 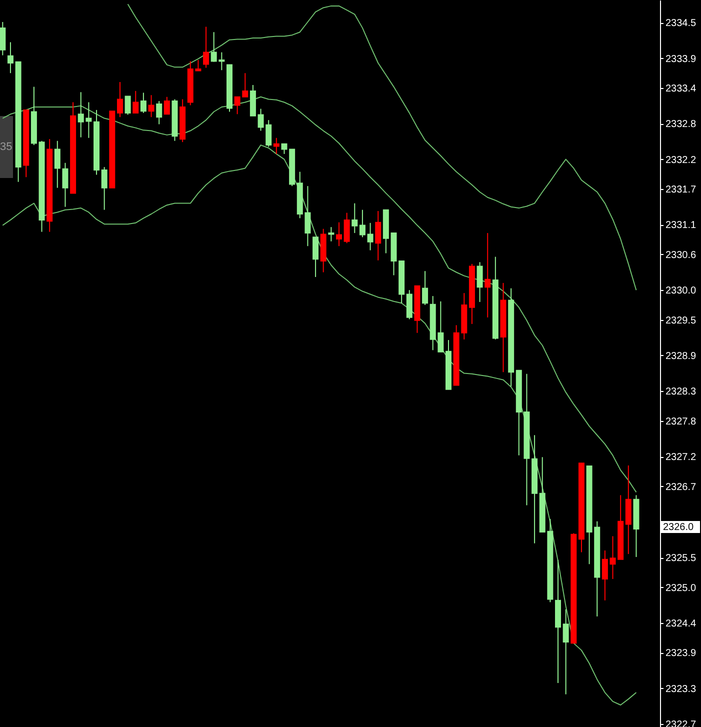 I want to click on y-tick-label: 2332.8, so click(x=681, y=124).